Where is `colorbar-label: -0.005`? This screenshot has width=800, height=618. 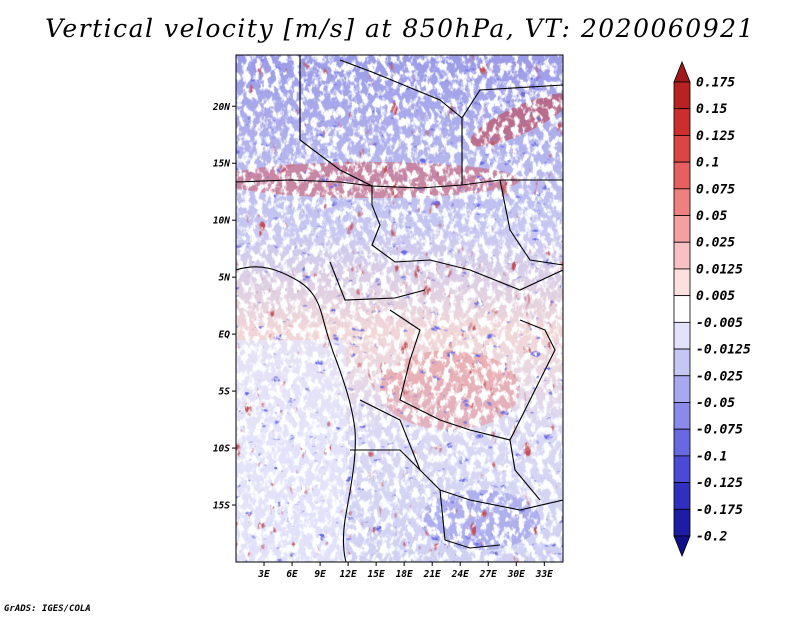 colorbar-label: -0.005 is located at coordinates (719, 323).